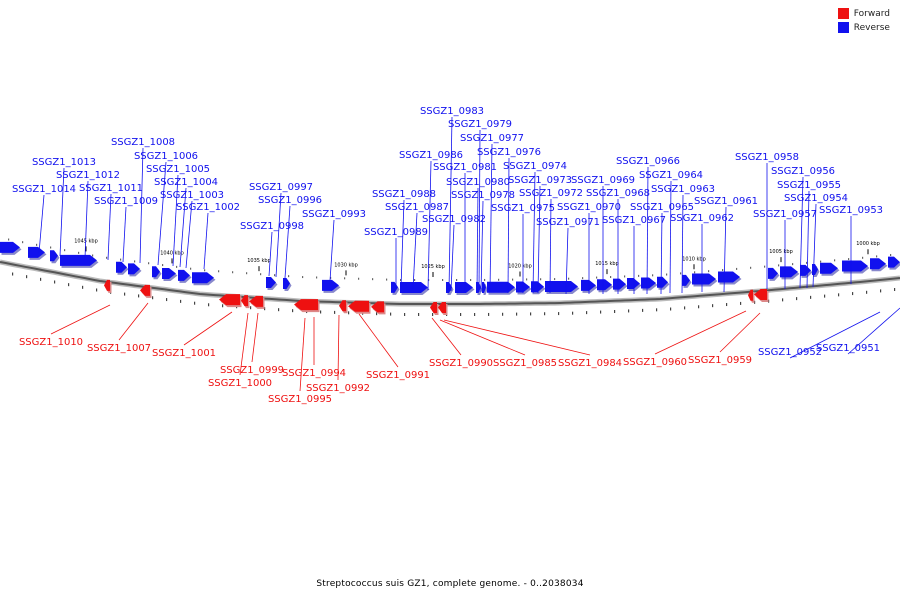 Image resolution: width=900 pixels, height=600 pixels. I want to click on gene-label: SSGZ1_0987, so click(417, 207).